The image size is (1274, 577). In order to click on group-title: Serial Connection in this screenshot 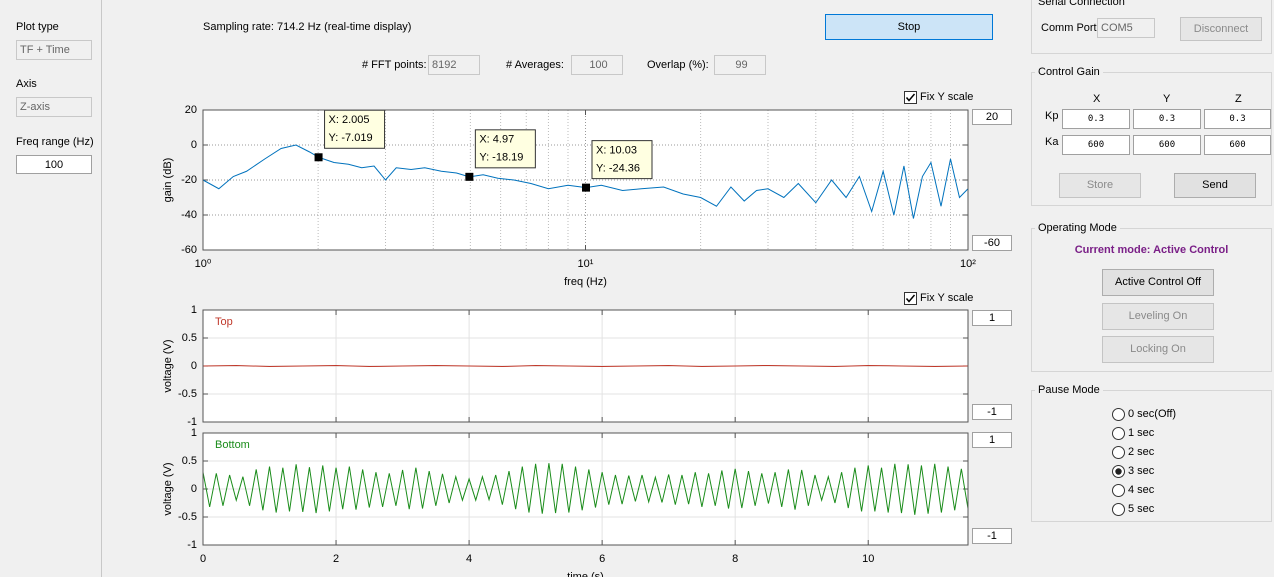, I will do `click(1081, 4)`.